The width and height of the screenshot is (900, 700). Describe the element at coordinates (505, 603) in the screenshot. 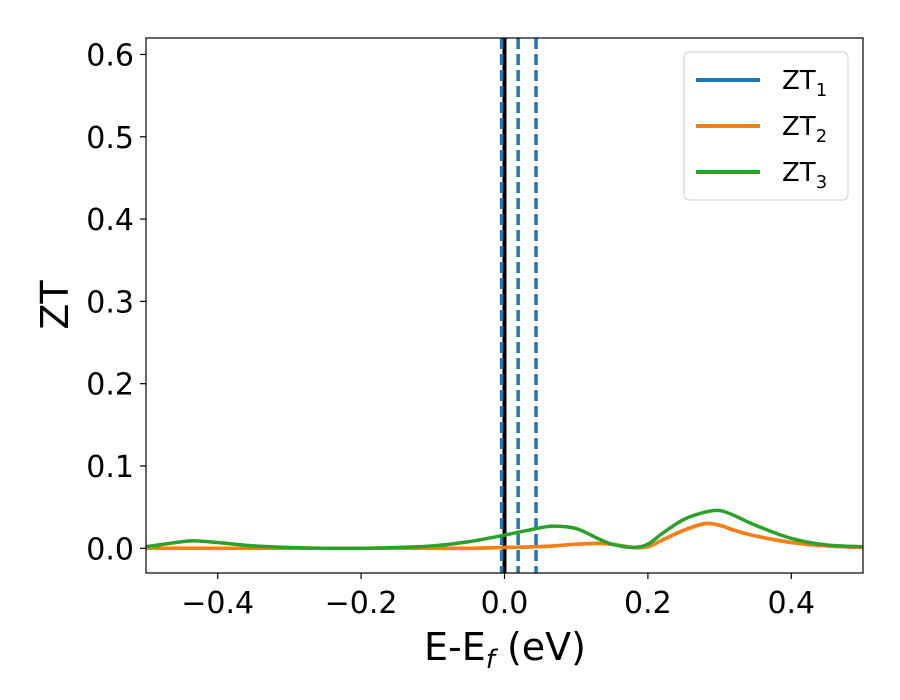

I see `x-tick-label: 0.0` at that location.